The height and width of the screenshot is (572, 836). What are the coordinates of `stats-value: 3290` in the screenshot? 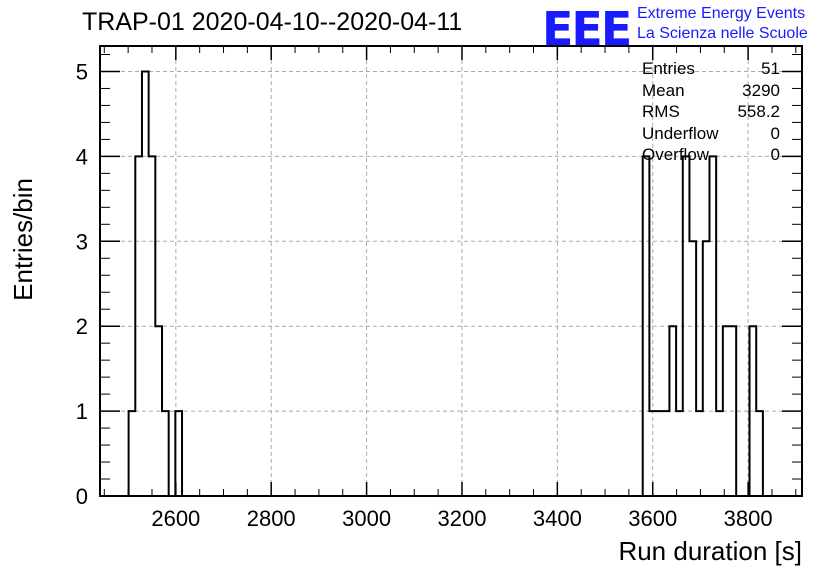 It's located at (761, 90).